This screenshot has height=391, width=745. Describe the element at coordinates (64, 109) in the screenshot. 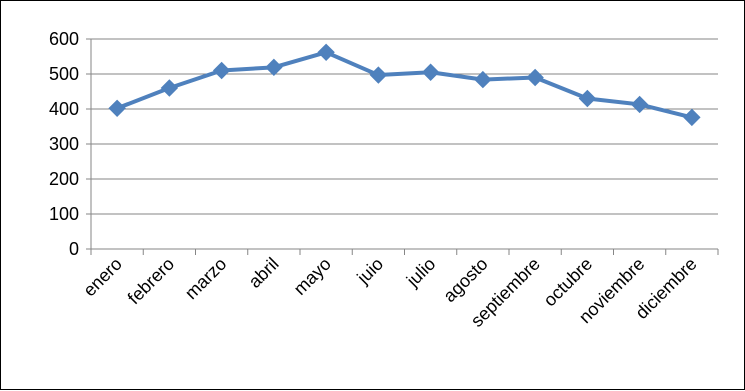

I see `y-tick-label: 400` at that location.